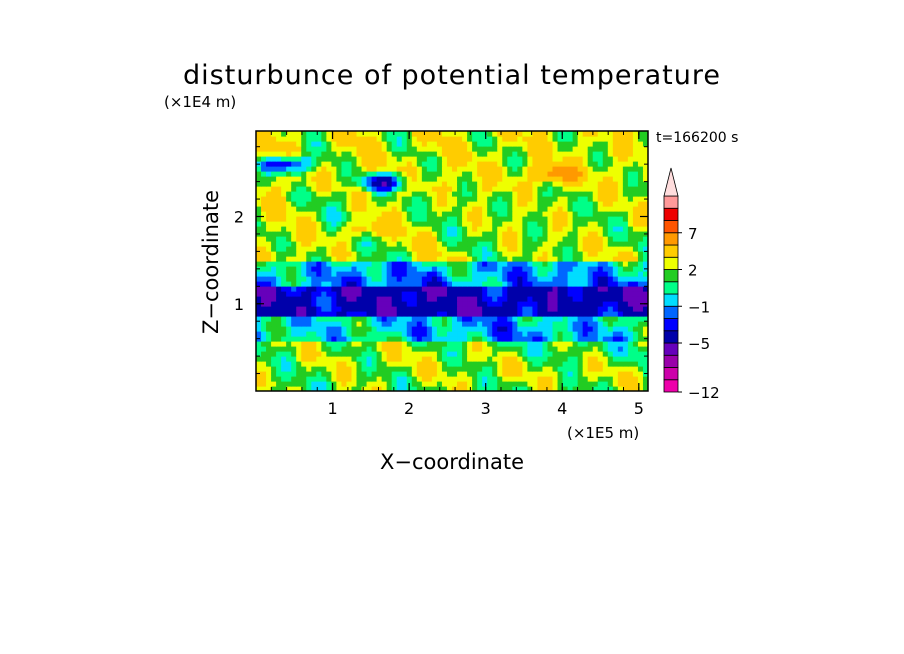 The height and width of the screenshot is (654, 904). I want to click on x-tick-label: 5, so click(639, 408).